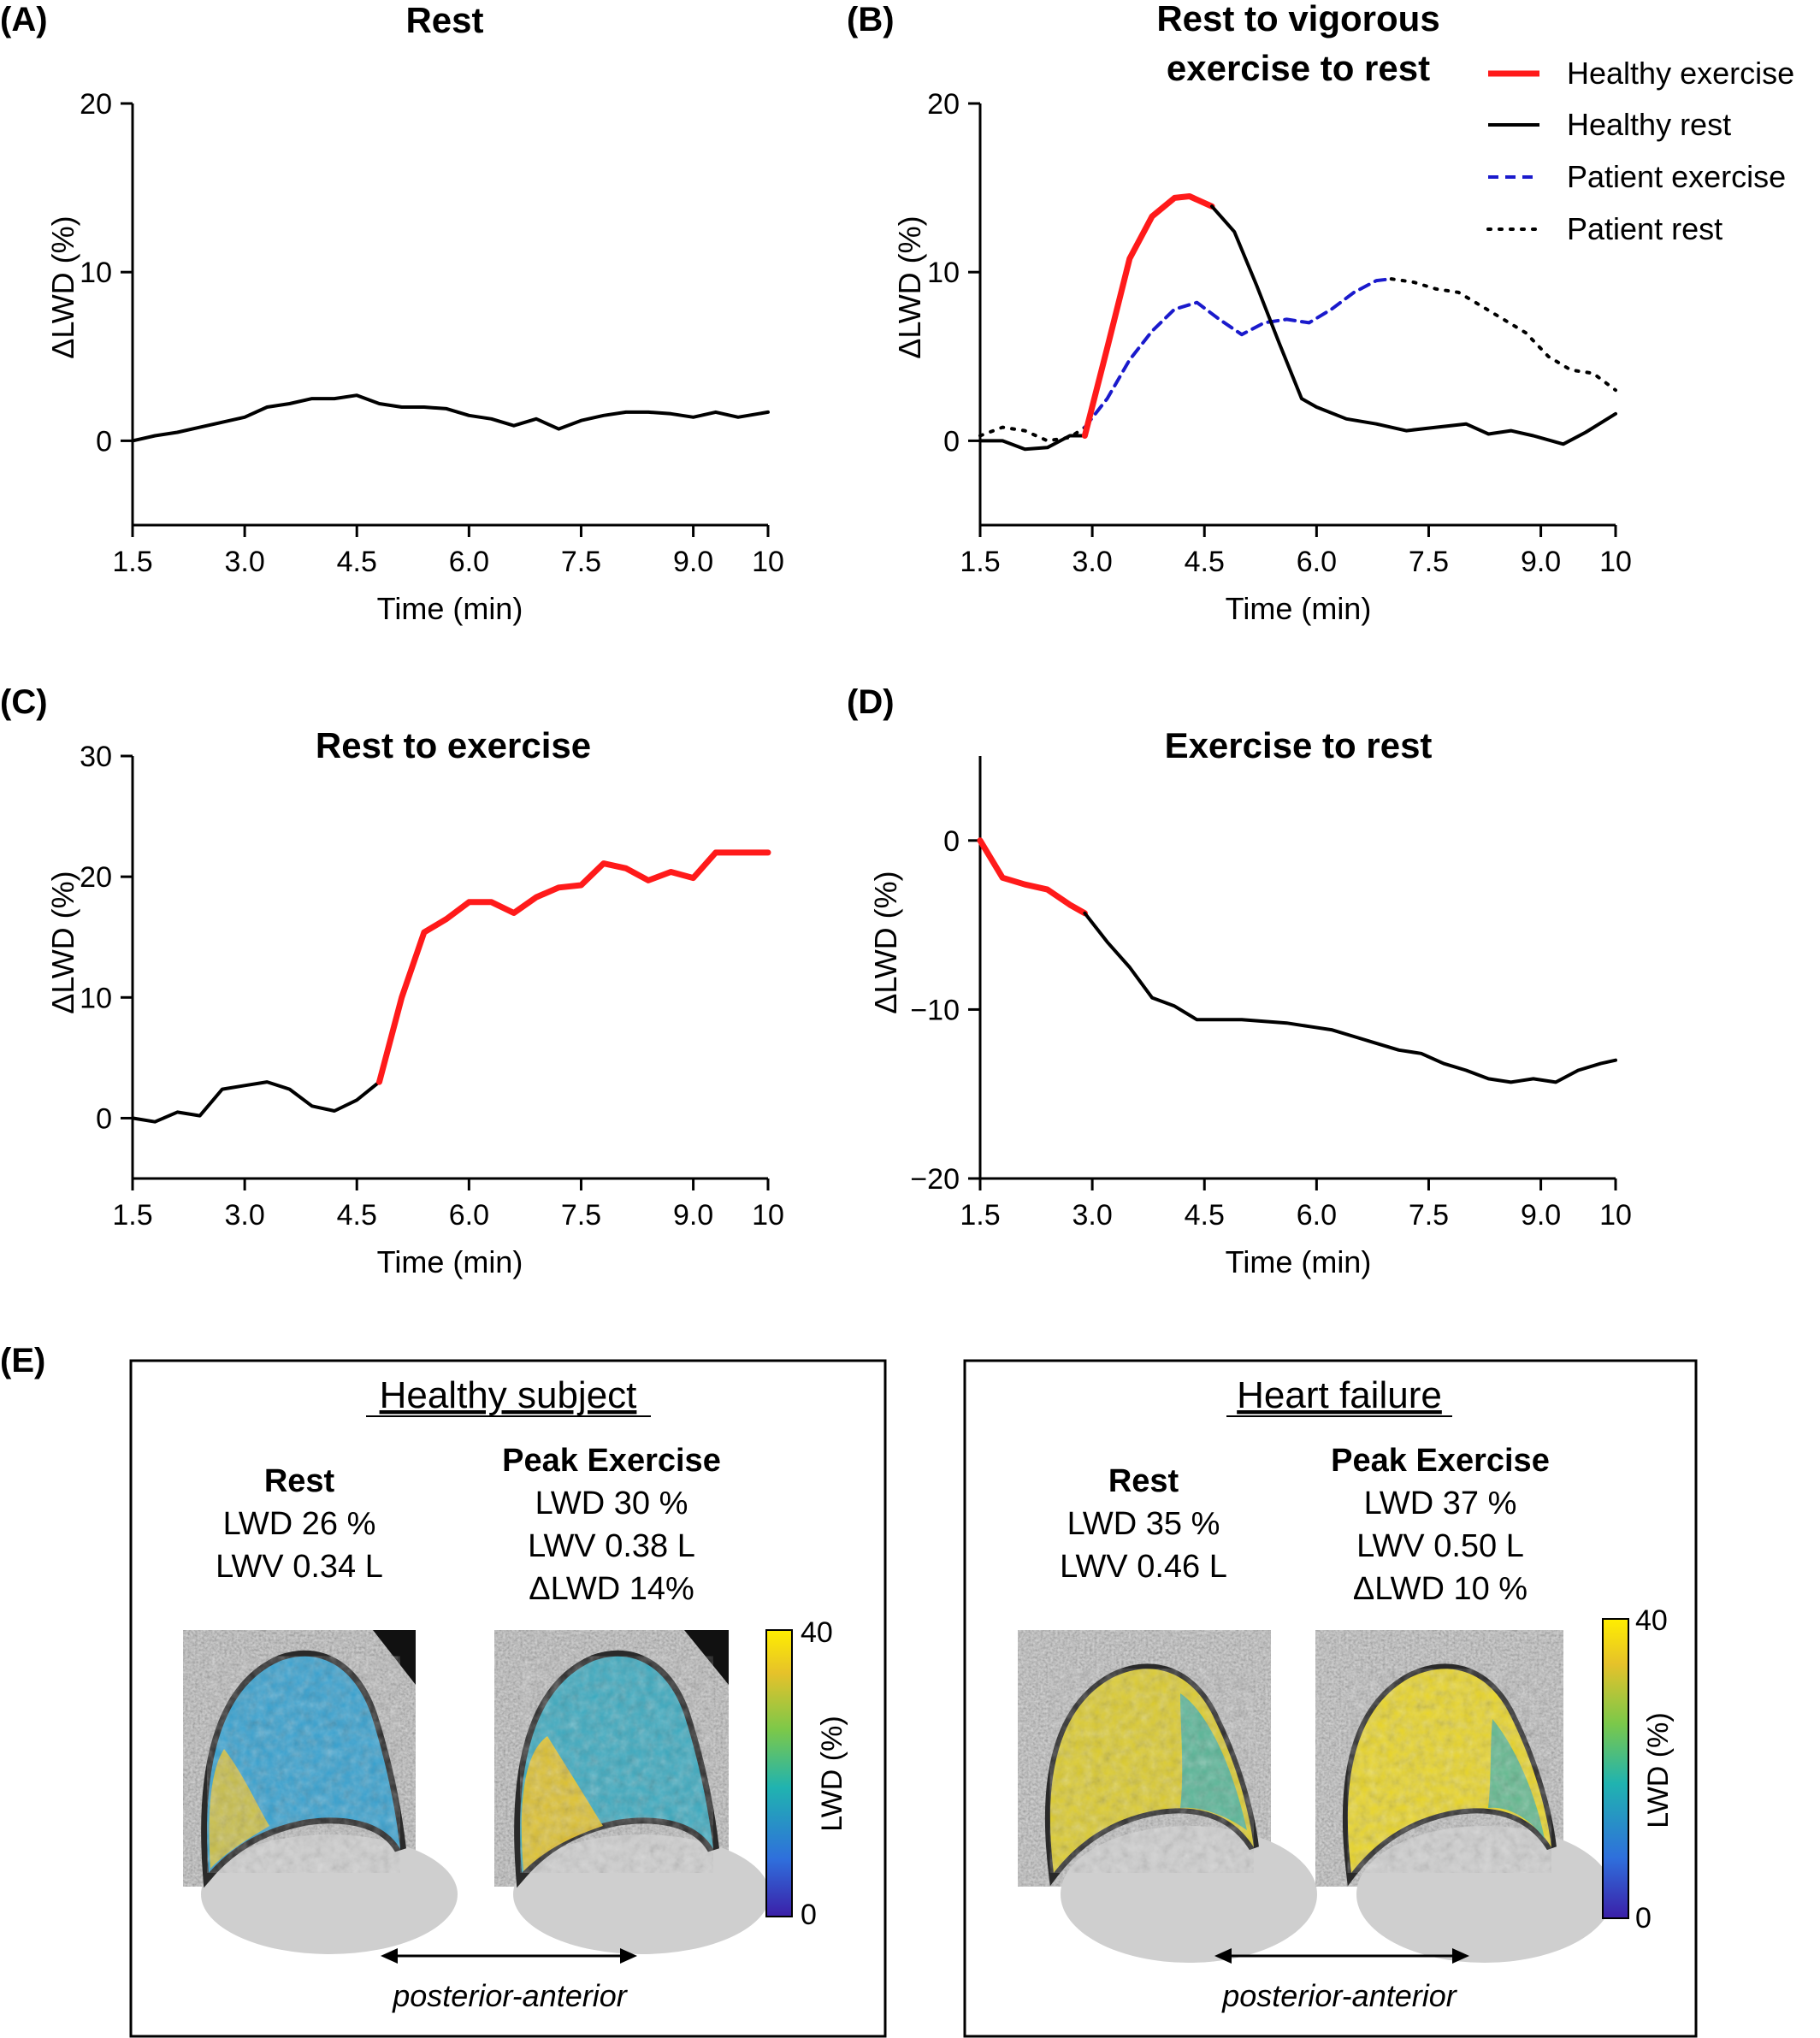 This screenshot has width=1820, height=2038. What do you see at coordinates (871, 702) in the screenshot?
I see `panel-label-d: (D)` at bounding box center [871, 702].